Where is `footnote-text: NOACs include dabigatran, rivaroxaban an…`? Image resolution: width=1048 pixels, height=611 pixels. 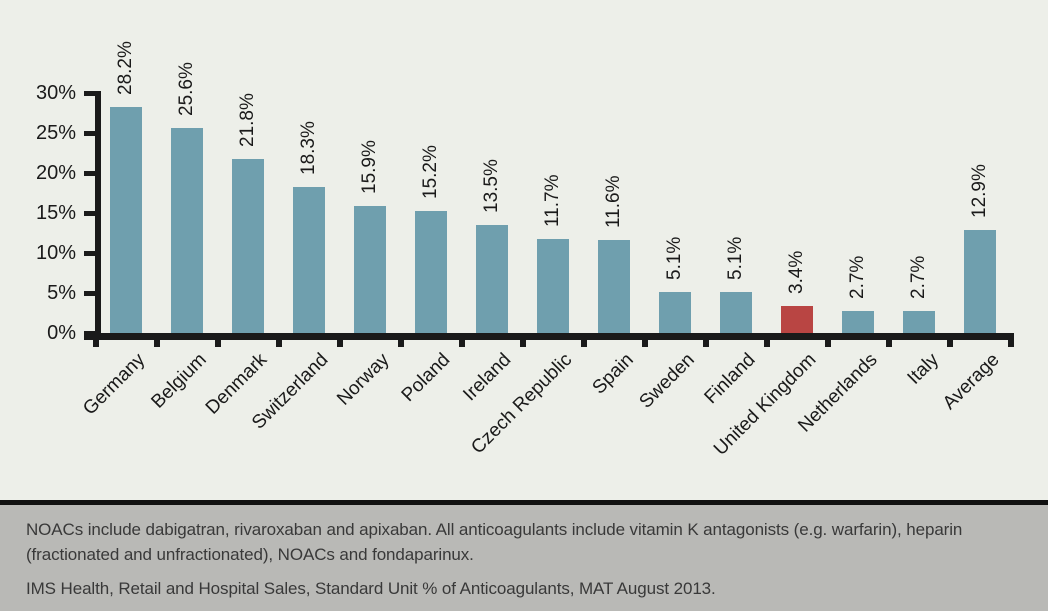
footnote-text: NOACs include dabigatran, rivaroxaban an… is located at coordinates (494, 542).